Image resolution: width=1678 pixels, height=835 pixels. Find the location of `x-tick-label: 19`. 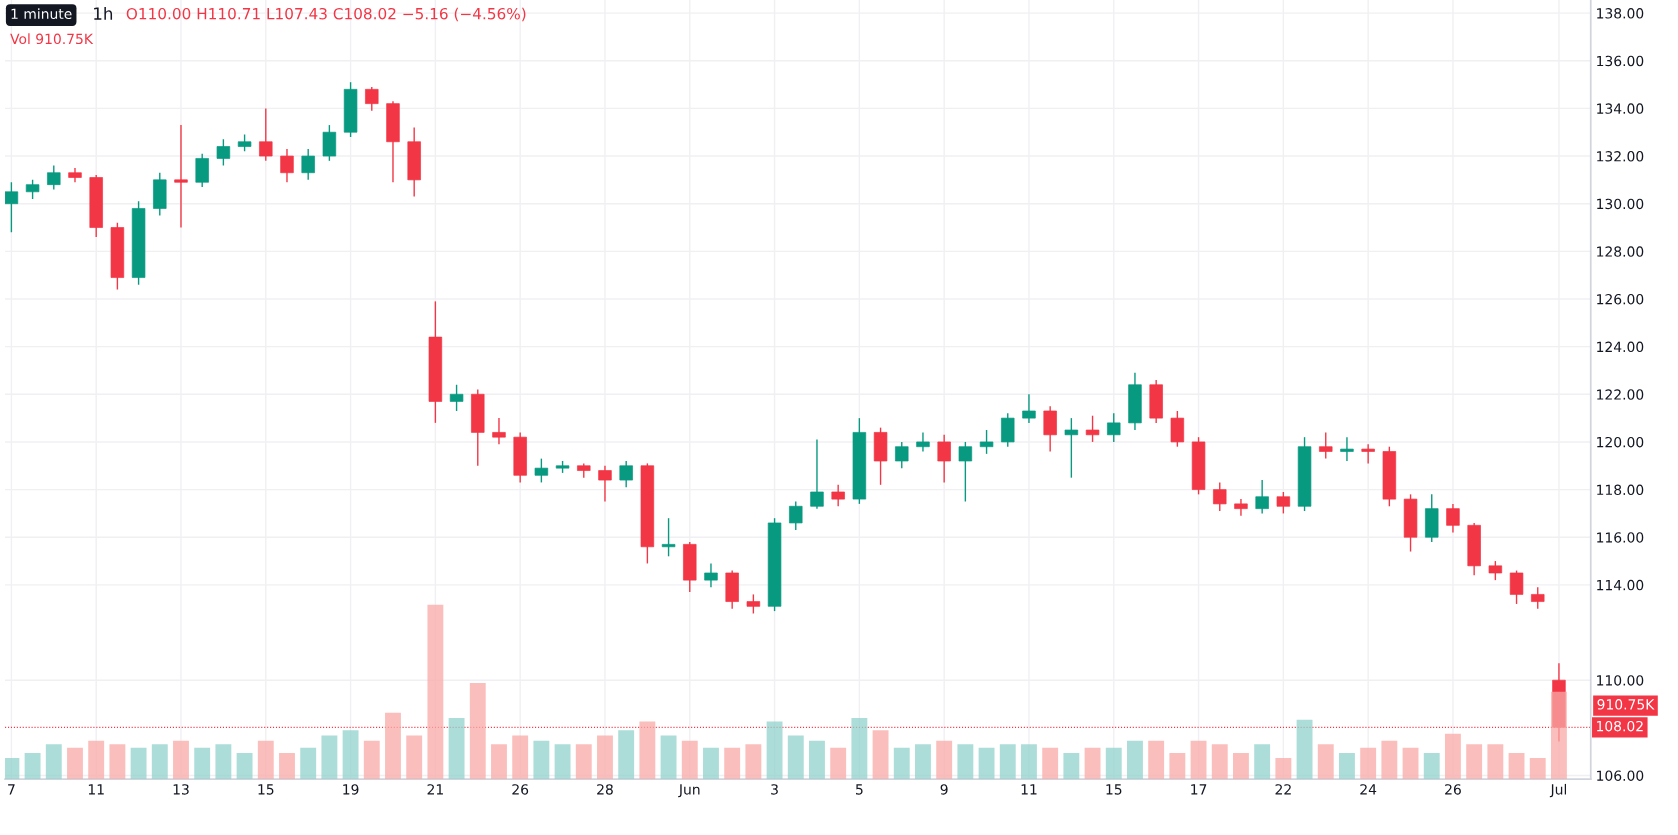

x-tick-label: 19 is located at coordinates (351, 789).